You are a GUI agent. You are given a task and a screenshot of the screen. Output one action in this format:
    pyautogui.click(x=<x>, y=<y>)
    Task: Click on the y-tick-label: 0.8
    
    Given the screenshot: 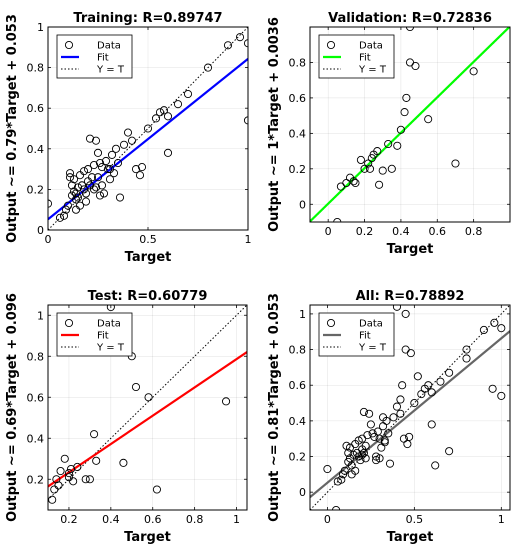 What is the action you would take?
    pyautogui.click(x=36, y=356)
    